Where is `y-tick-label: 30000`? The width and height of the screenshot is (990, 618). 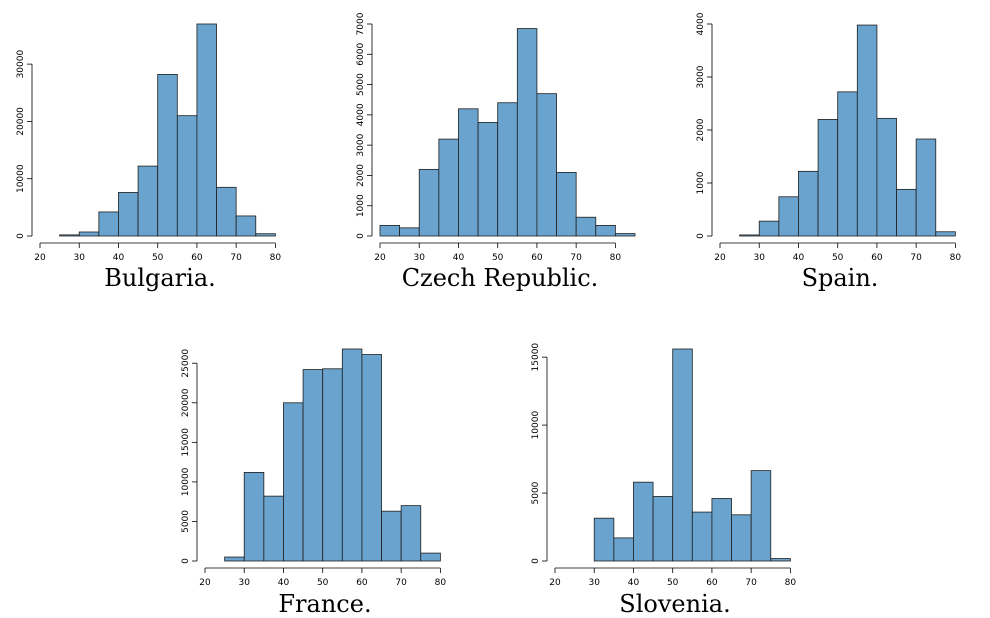 y-tick-label: 30000 is located at coordinates (21, 64).